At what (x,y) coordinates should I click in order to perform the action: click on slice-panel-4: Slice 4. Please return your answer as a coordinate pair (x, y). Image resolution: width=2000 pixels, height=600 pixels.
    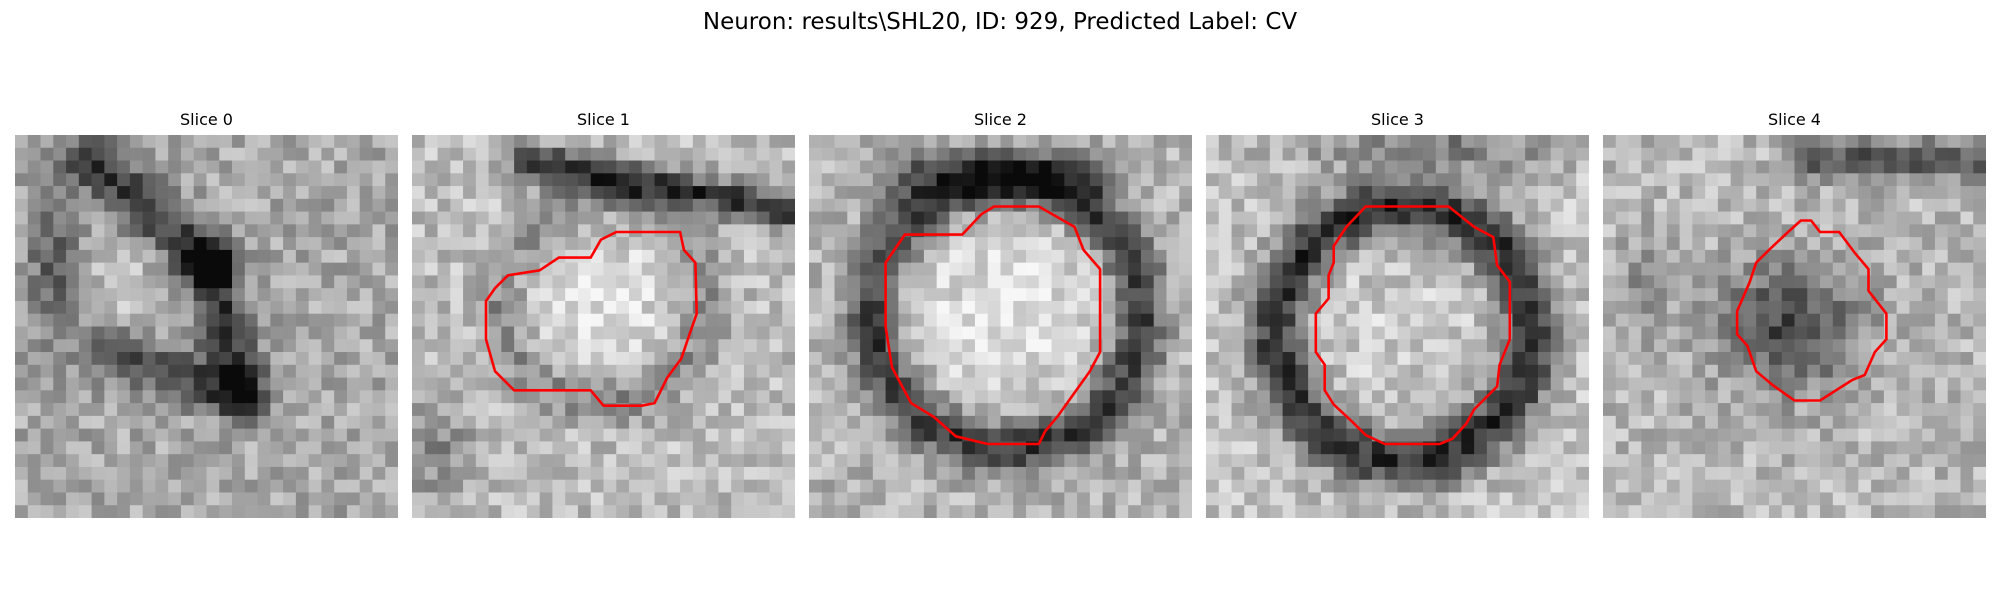
    Looking at the image, I should click on (1794, 316).